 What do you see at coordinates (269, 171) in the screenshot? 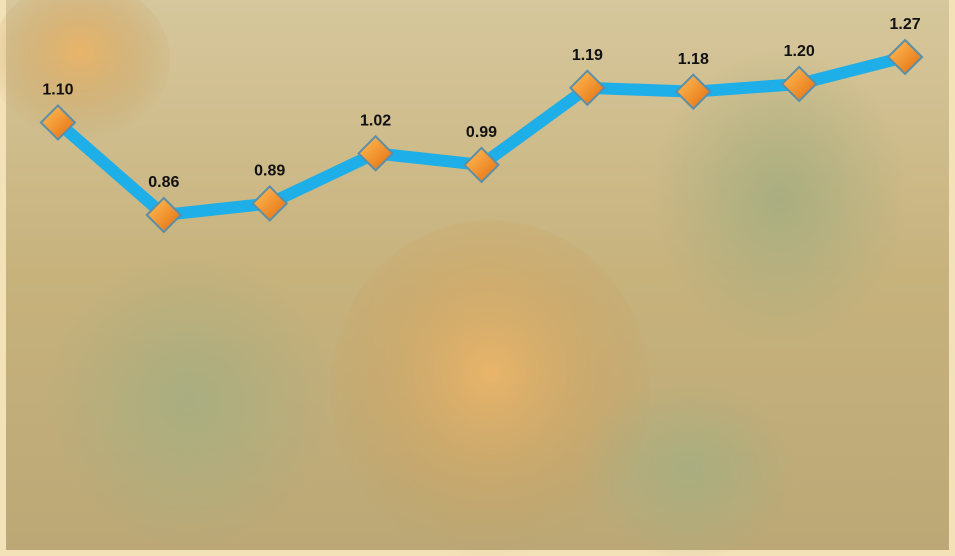
I see `data-label: 0.89` at bounding box center [269, 171].